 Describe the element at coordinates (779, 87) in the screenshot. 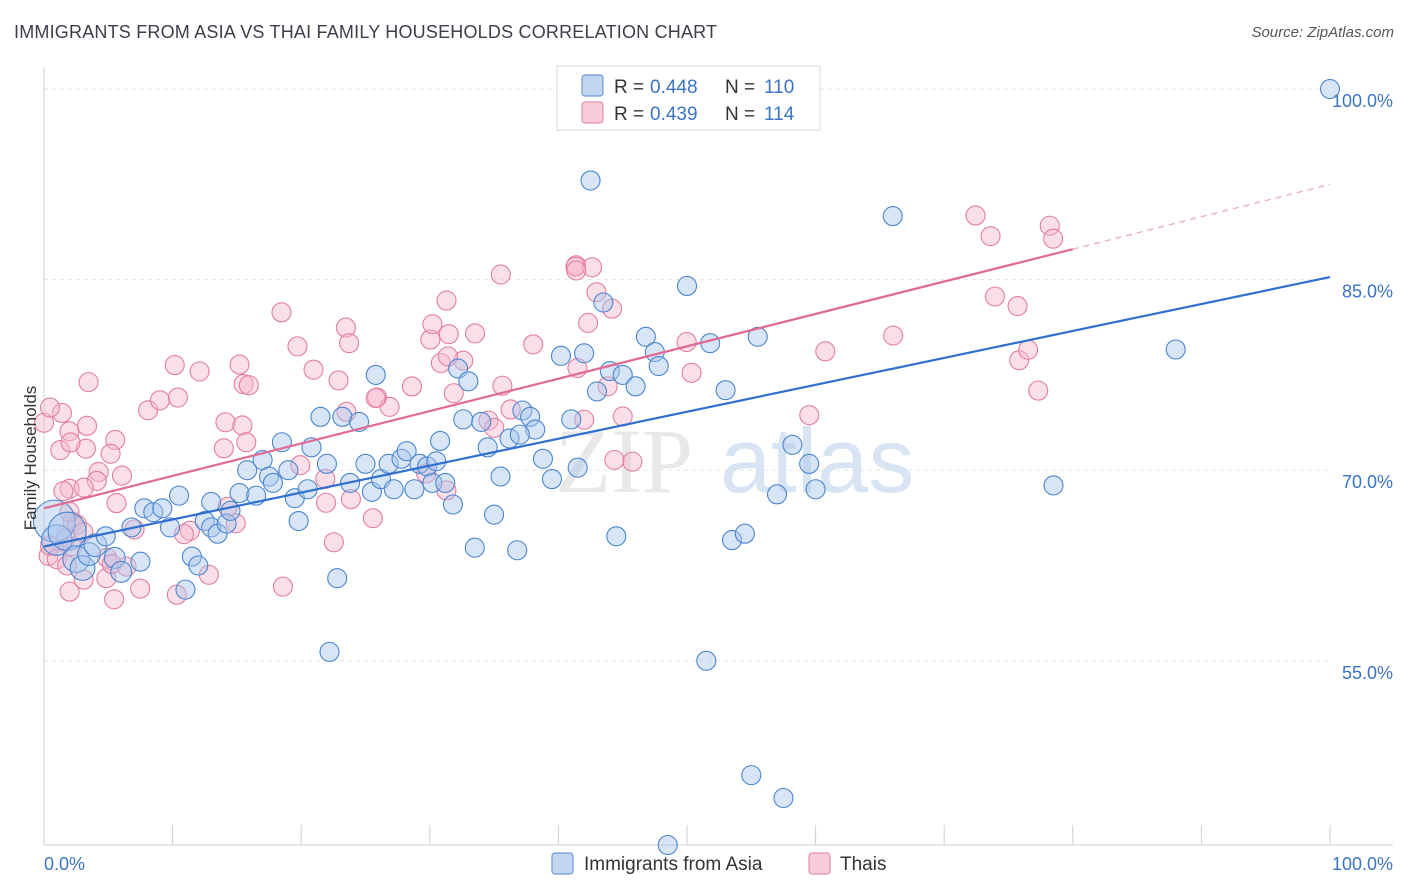

I see `legend-n-value-asia: 110` at that location.